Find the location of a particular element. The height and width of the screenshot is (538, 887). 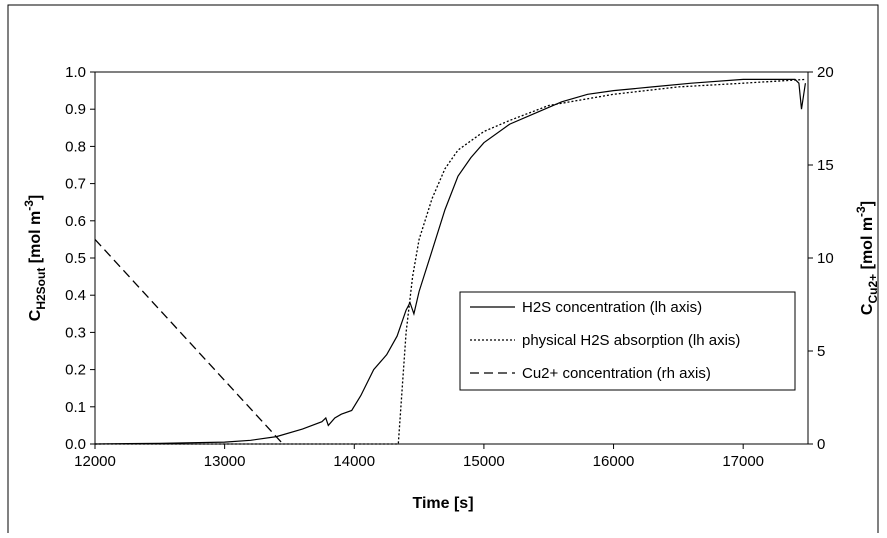

y-tick-label: 0.2 is located at coordinates (75, 370).